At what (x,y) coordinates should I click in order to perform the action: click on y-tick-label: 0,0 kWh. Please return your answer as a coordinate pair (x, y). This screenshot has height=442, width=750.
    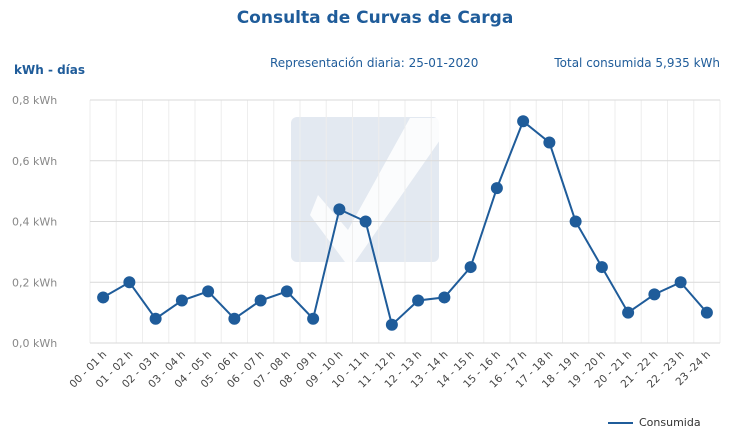
    Looking at the image, I should click on (34, 343).